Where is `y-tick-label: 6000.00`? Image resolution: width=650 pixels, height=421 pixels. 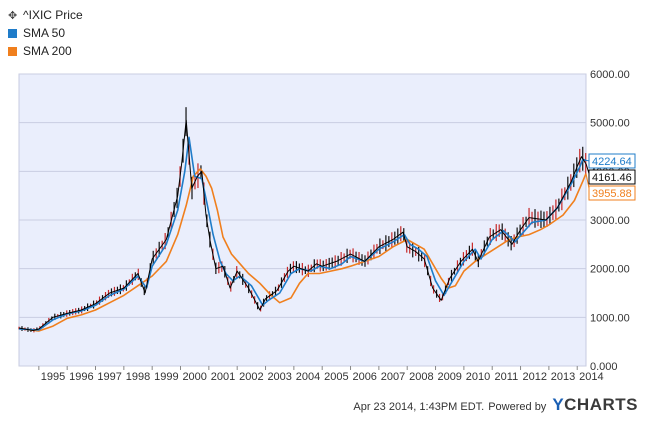 y-tick-label: 6000.00 is located at coordinates (610, 75).